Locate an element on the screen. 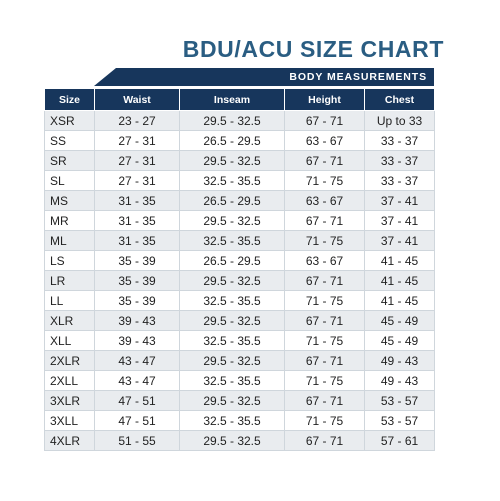 This screenshot has width=500, height=501. cell-chest: 49 - 43 is located at coordinates (399, 360).